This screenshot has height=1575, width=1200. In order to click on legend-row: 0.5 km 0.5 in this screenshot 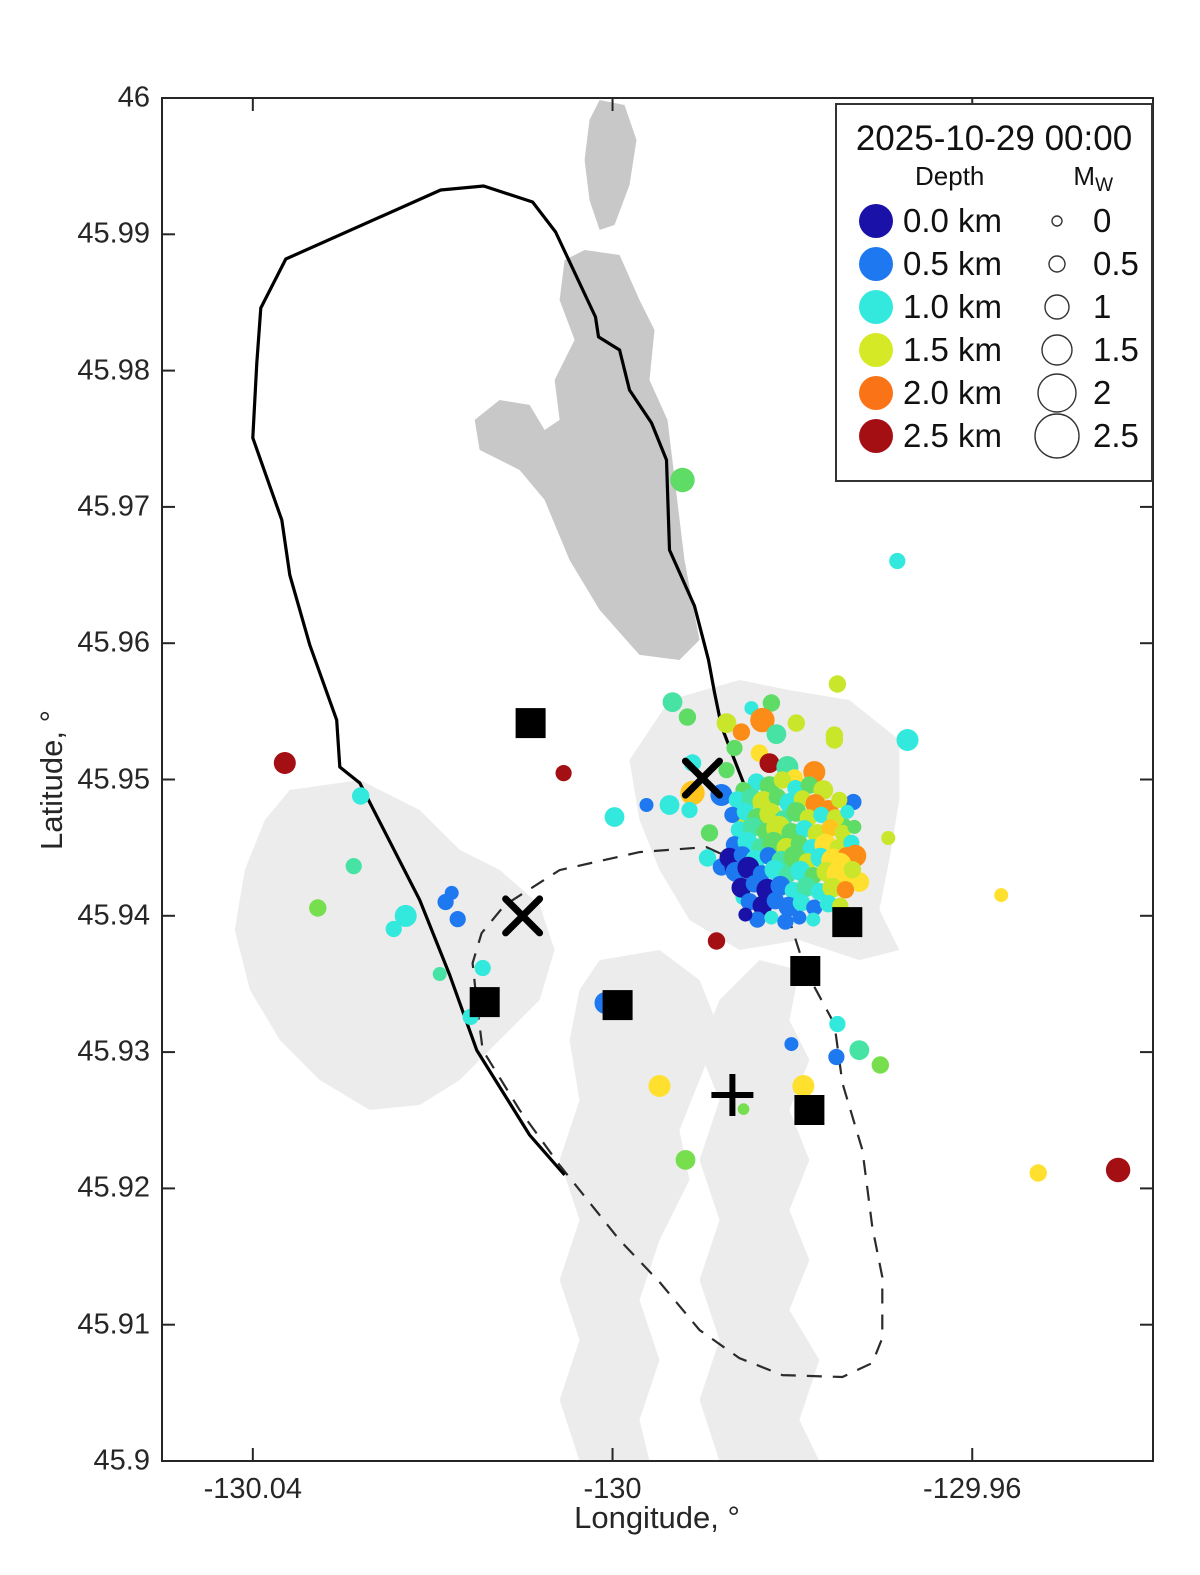, I will do `click(994, 263)`.